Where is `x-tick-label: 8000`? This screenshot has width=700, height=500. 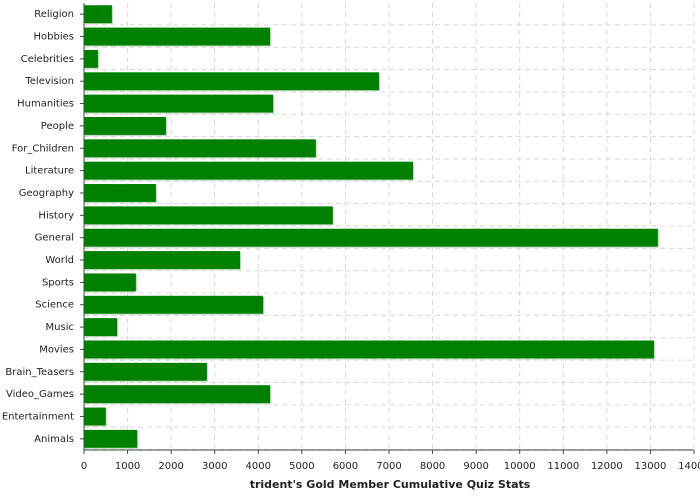 x-tick-label: 8000 is located at coordinates (432, 466).